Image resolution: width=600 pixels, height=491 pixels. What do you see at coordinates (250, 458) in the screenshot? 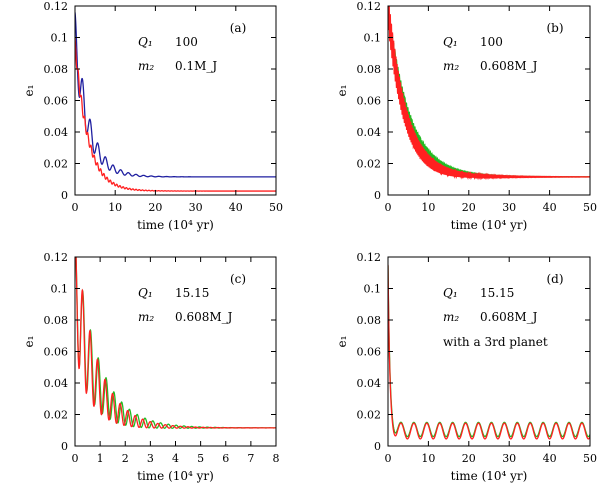
I see `x-tick-label: 7` at bounding box center [250, 458].